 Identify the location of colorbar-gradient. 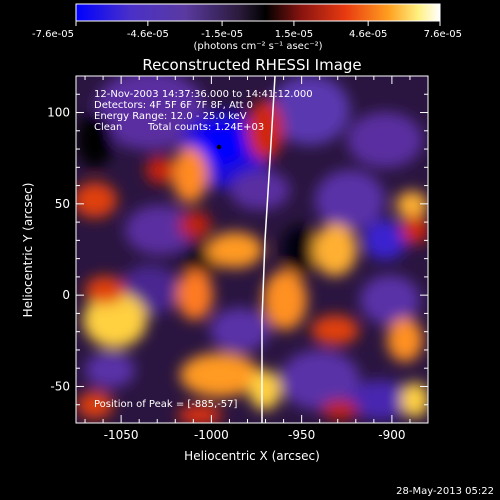
(258, 12).